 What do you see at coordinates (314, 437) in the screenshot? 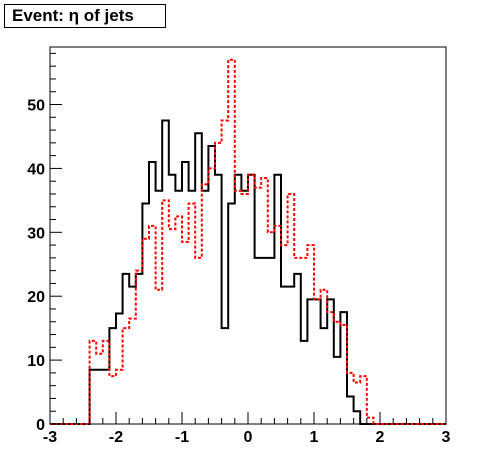
I see `x-tick-label: 1` at bounding box center [314, 437].